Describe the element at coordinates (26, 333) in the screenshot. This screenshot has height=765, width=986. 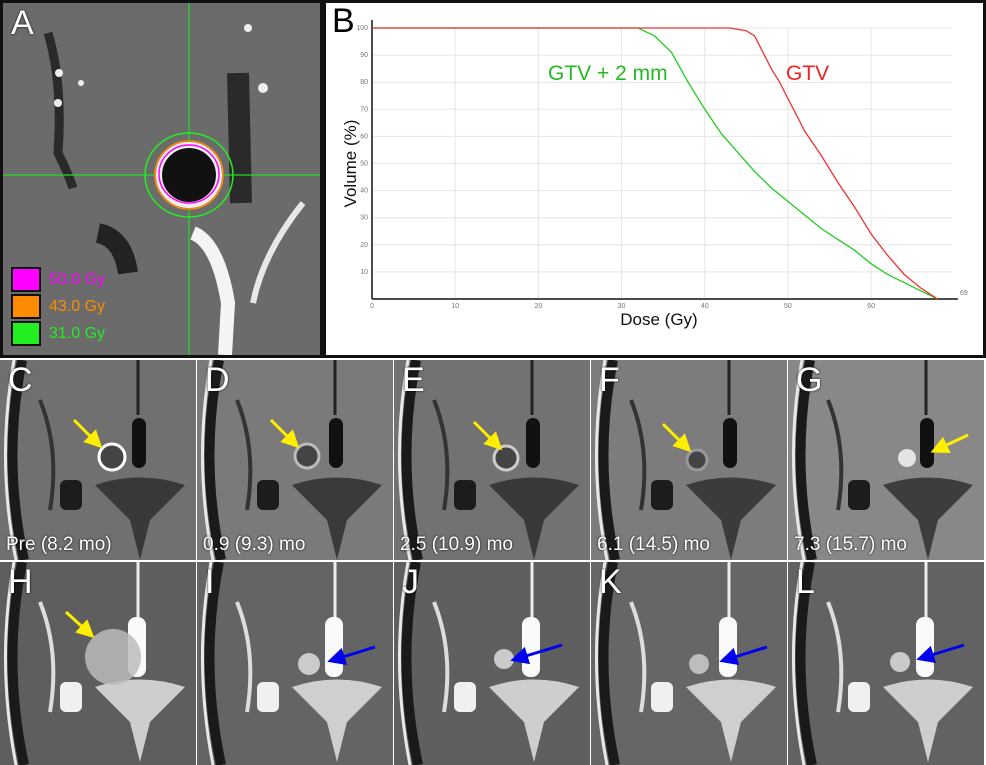
I see `legend-swatch-green` at that location.